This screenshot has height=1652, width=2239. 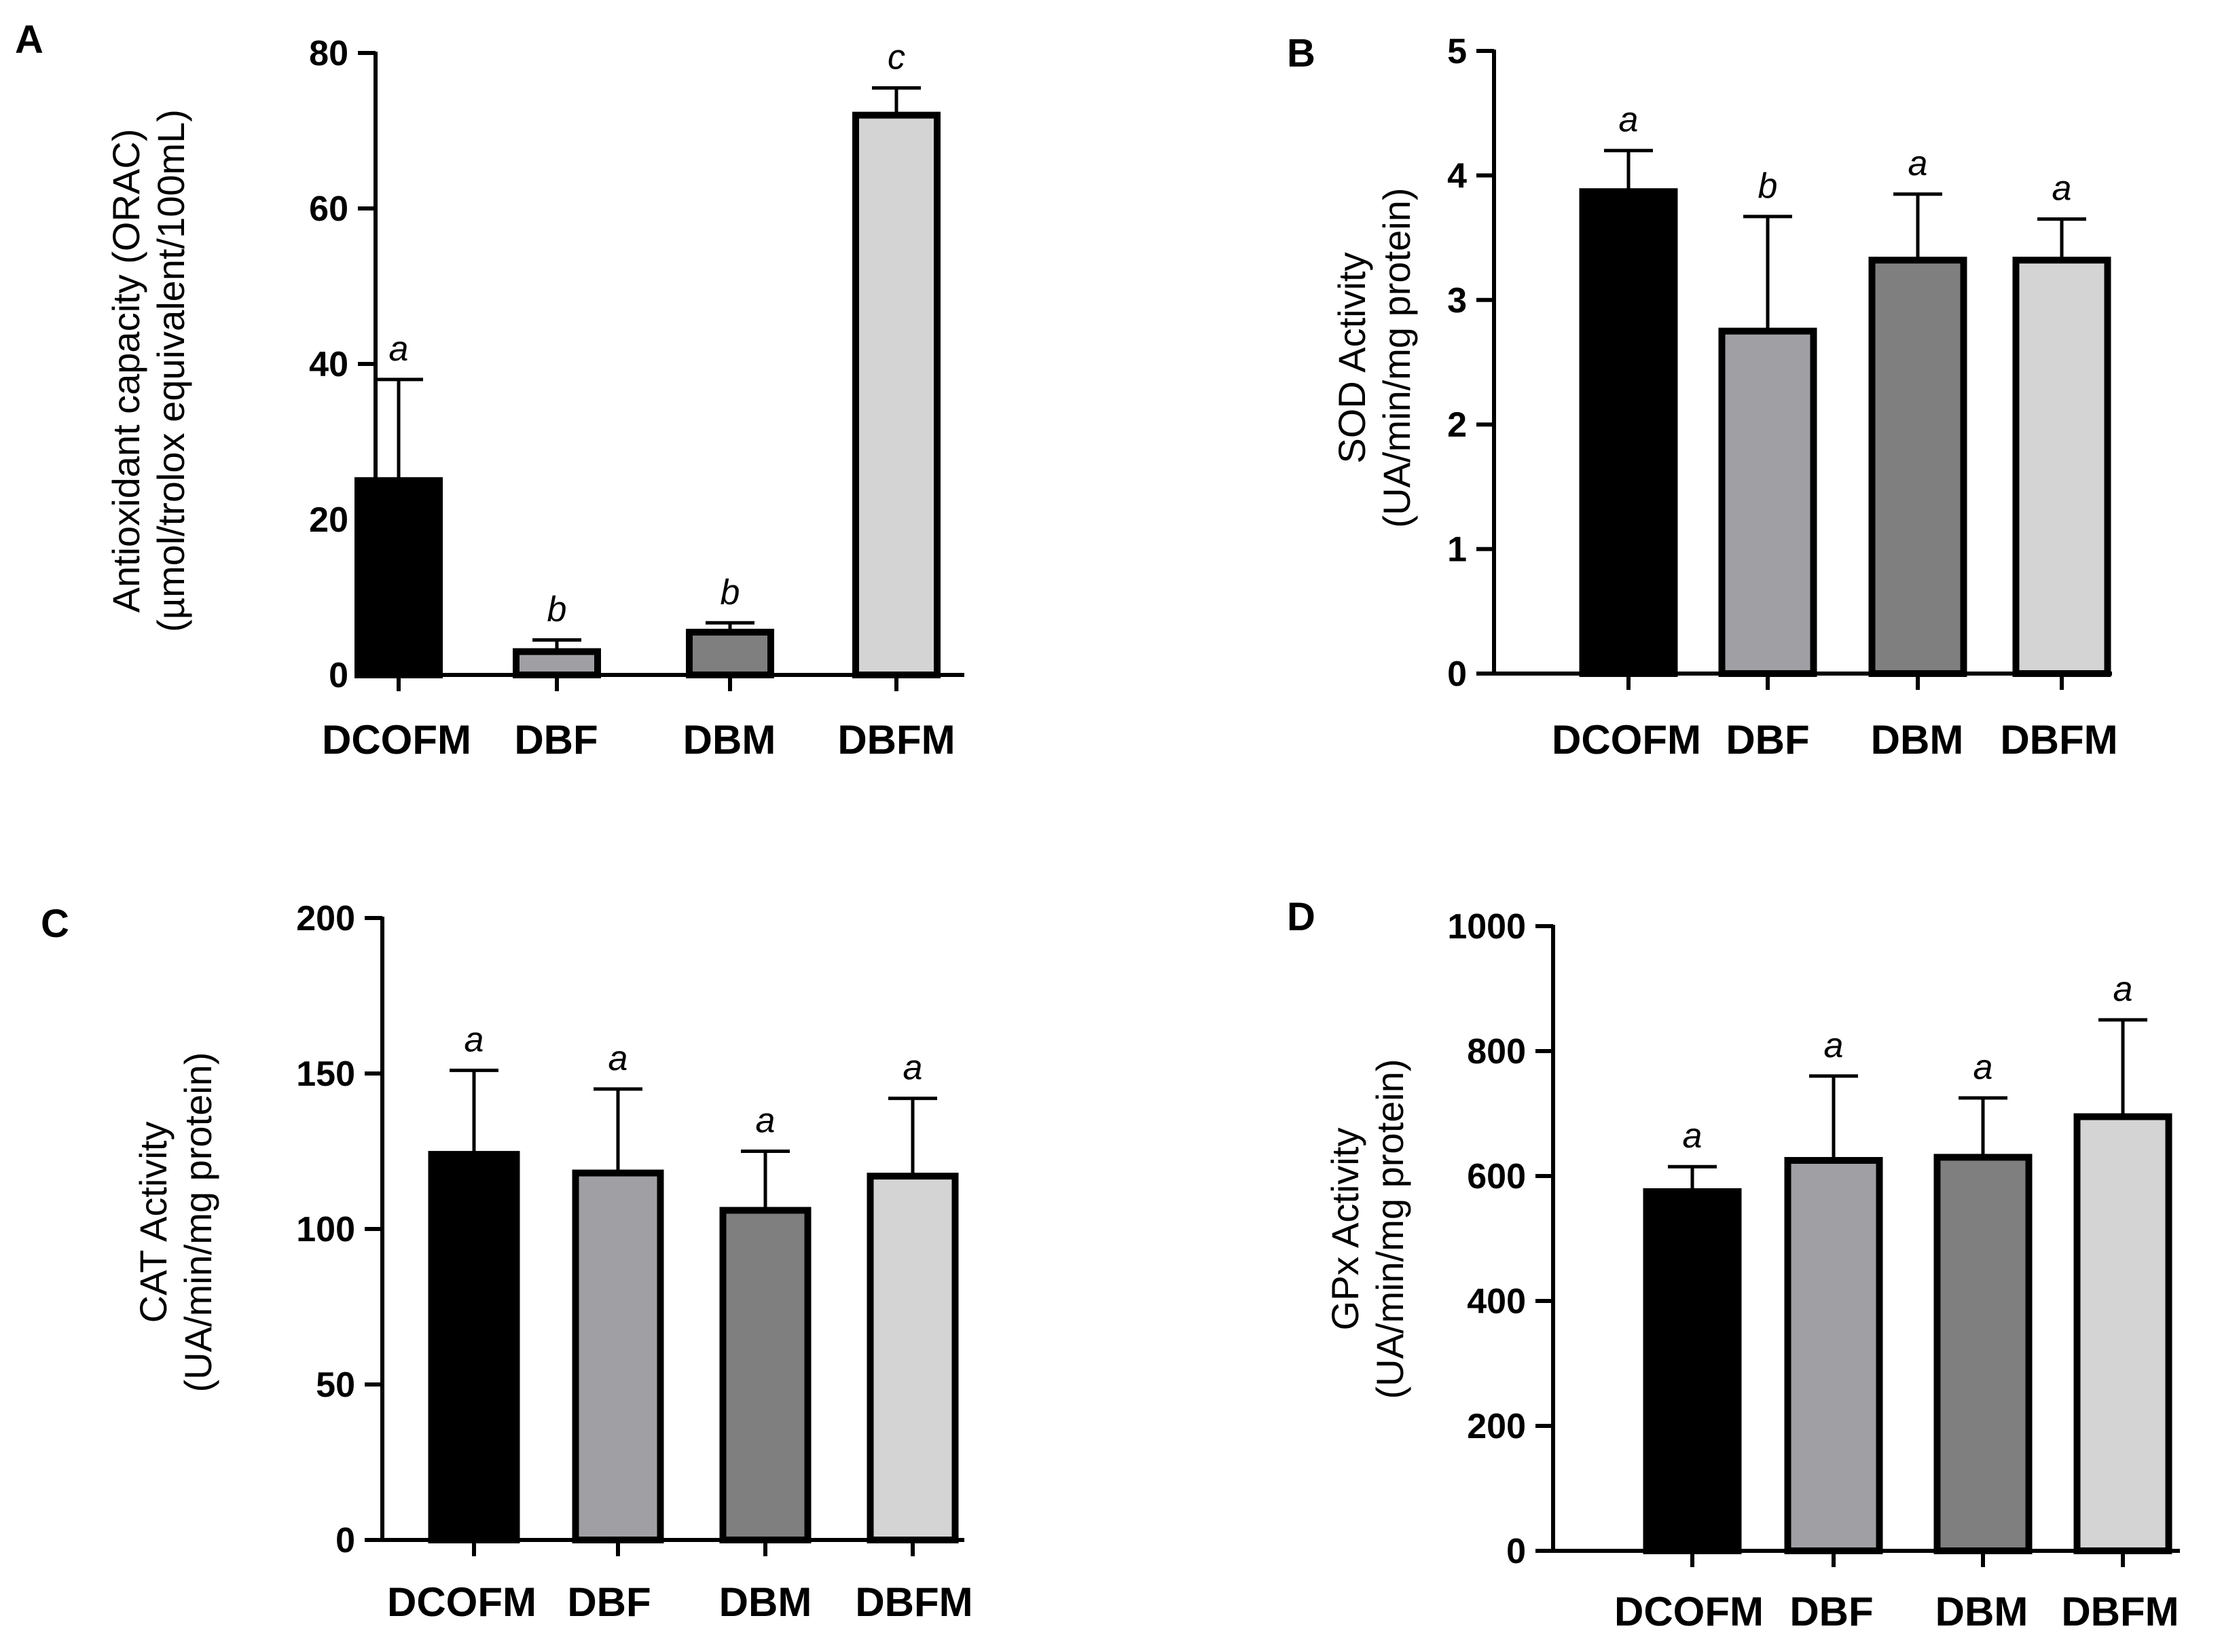 I want to click on y-tick-label: 5, so click(x=1457, y=52).